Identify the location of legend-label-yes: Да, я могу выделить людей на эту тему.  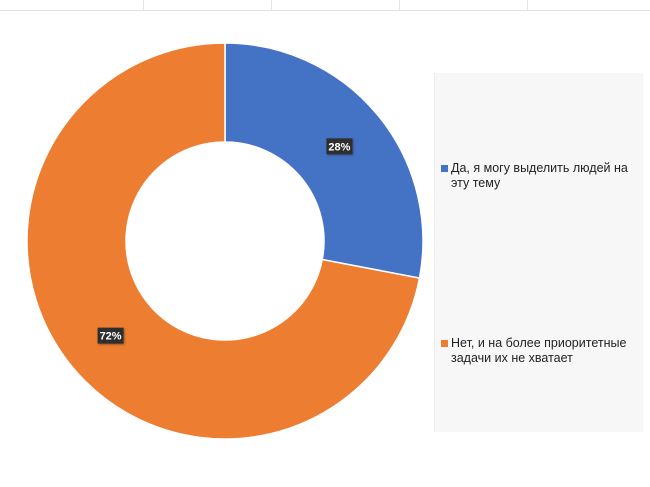
(539, 175).